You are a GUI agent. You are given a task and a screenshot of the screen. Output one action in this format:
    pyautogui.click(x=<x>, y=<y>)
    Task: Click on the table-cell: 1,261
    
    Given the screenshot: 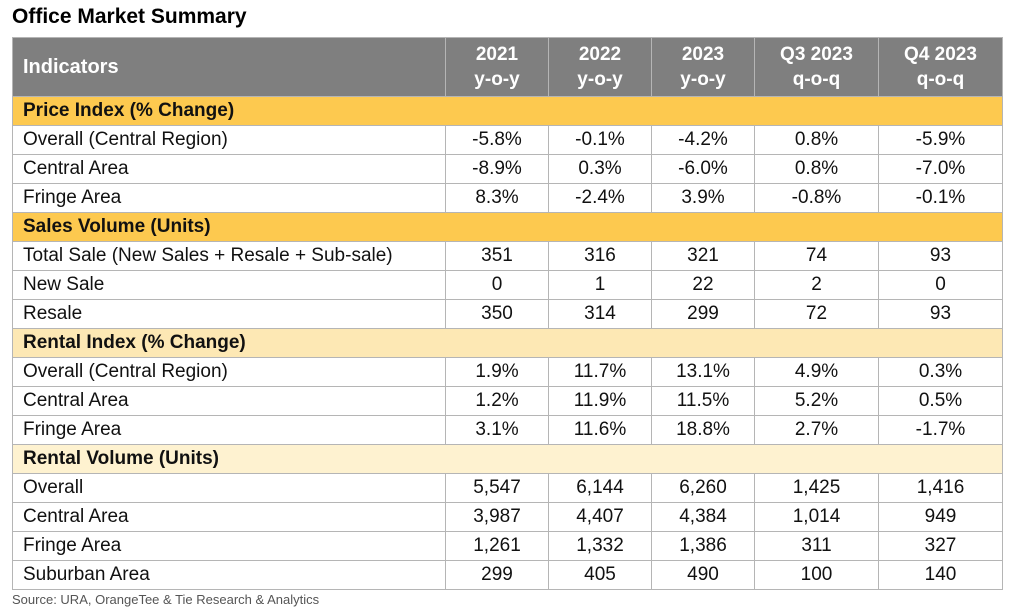 What is the action you would take?
    pyautogui.click(x=497, y=546)
    